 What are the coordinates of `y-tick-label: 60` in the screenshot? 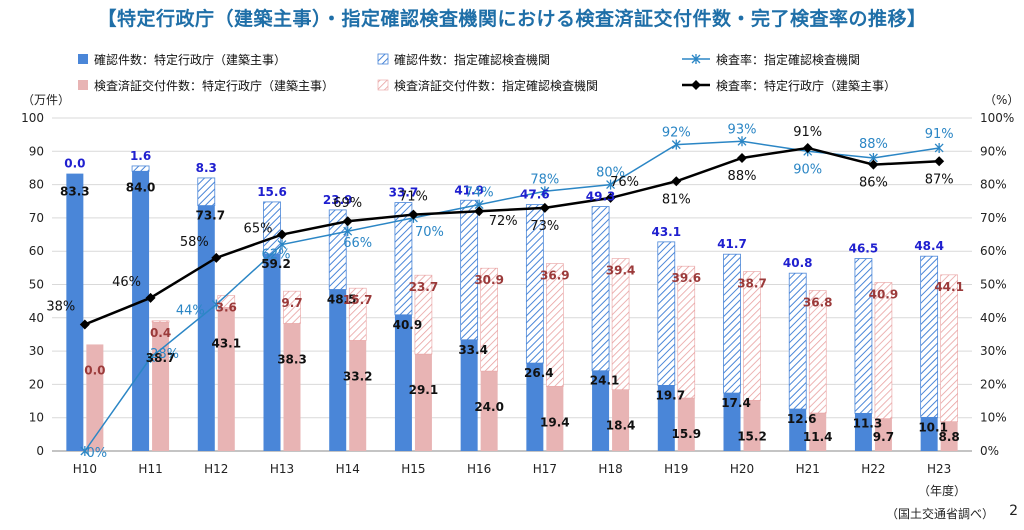 It's located at (36, 251).